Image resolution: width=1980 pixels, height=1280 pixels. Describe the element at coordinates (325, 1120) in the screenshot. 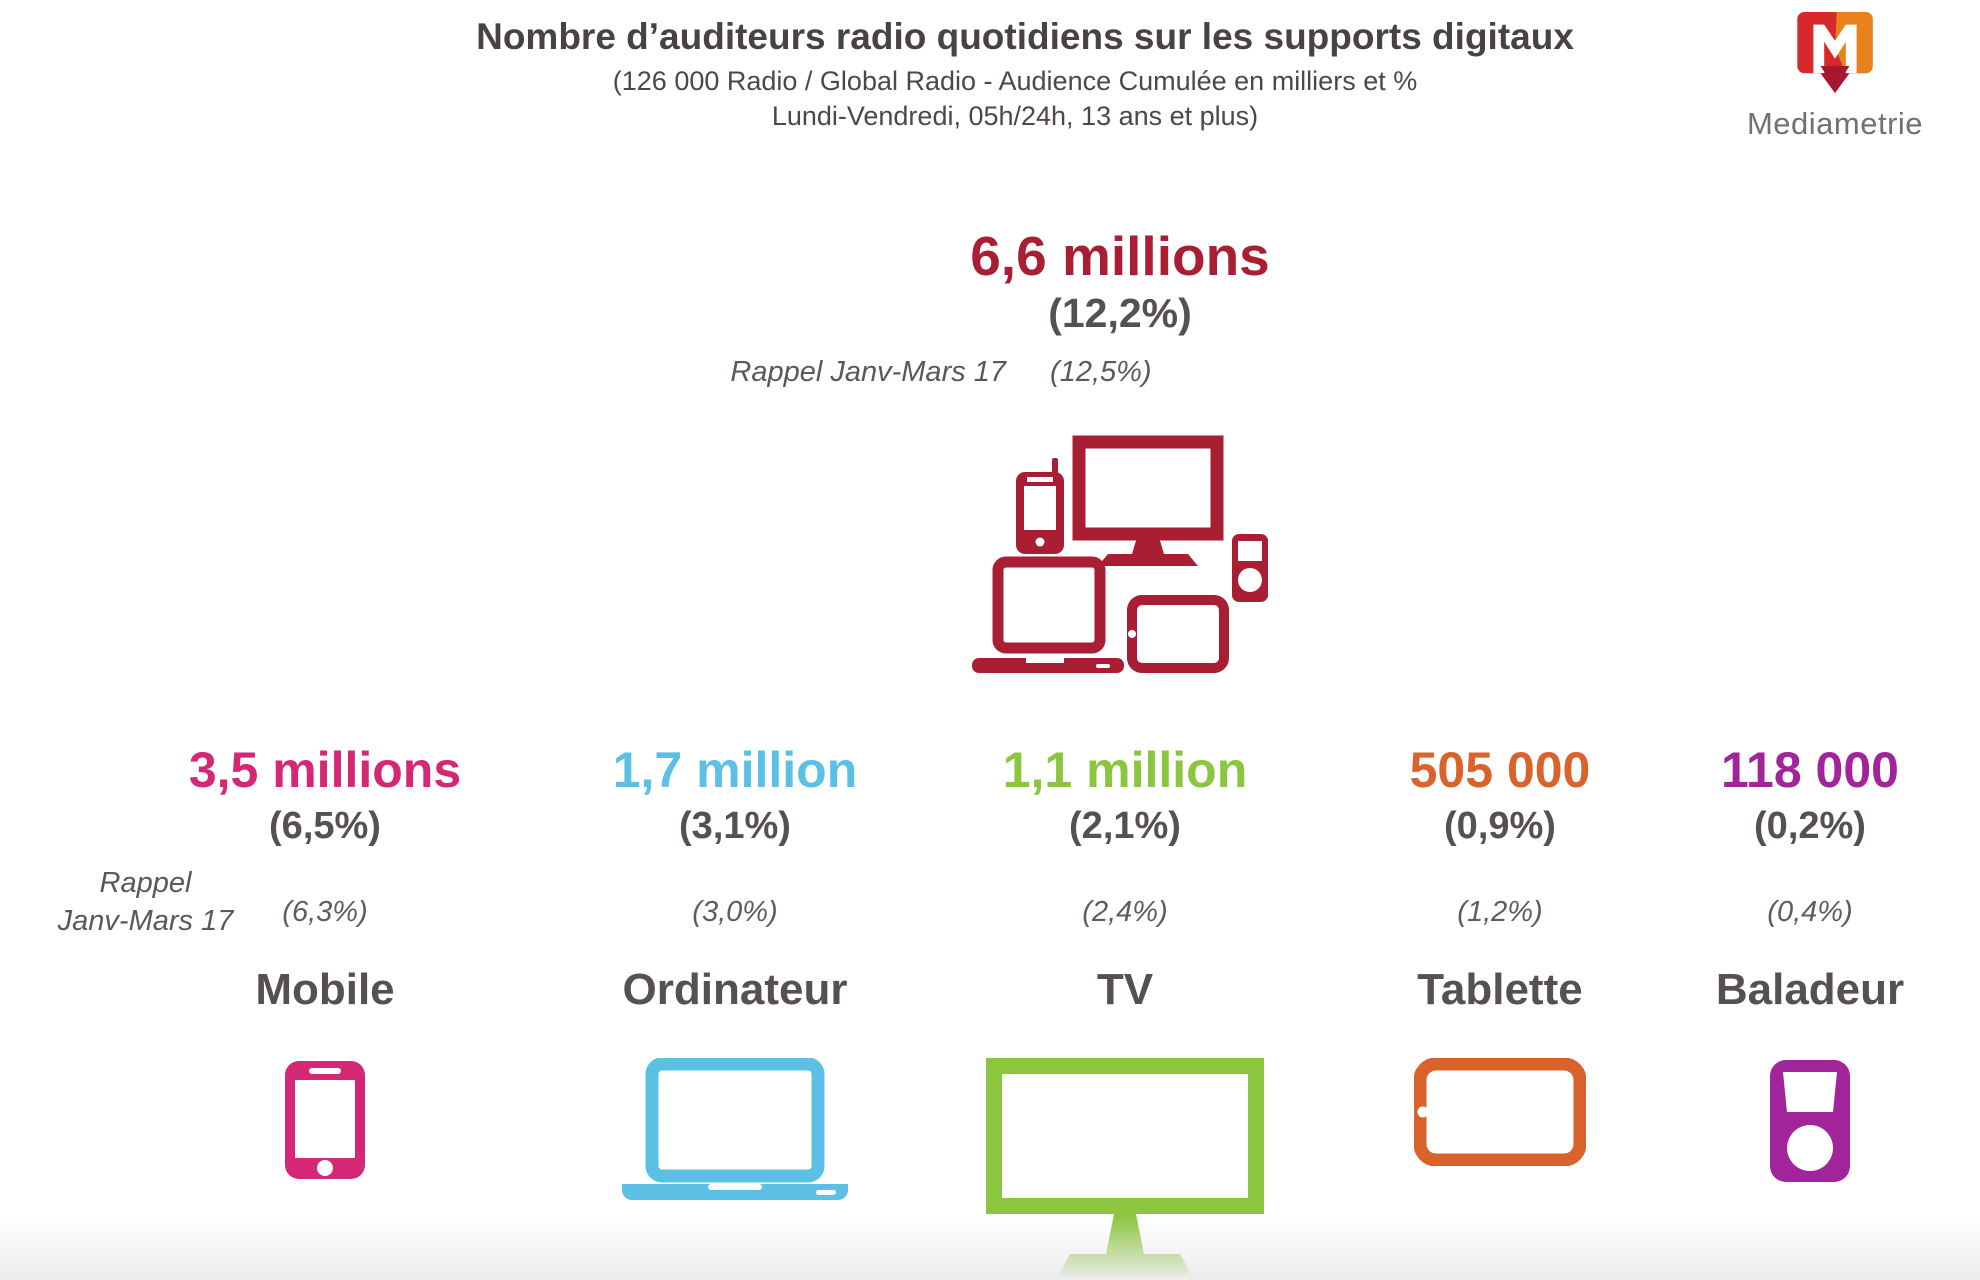

I see `smartphone-icon` at that location.